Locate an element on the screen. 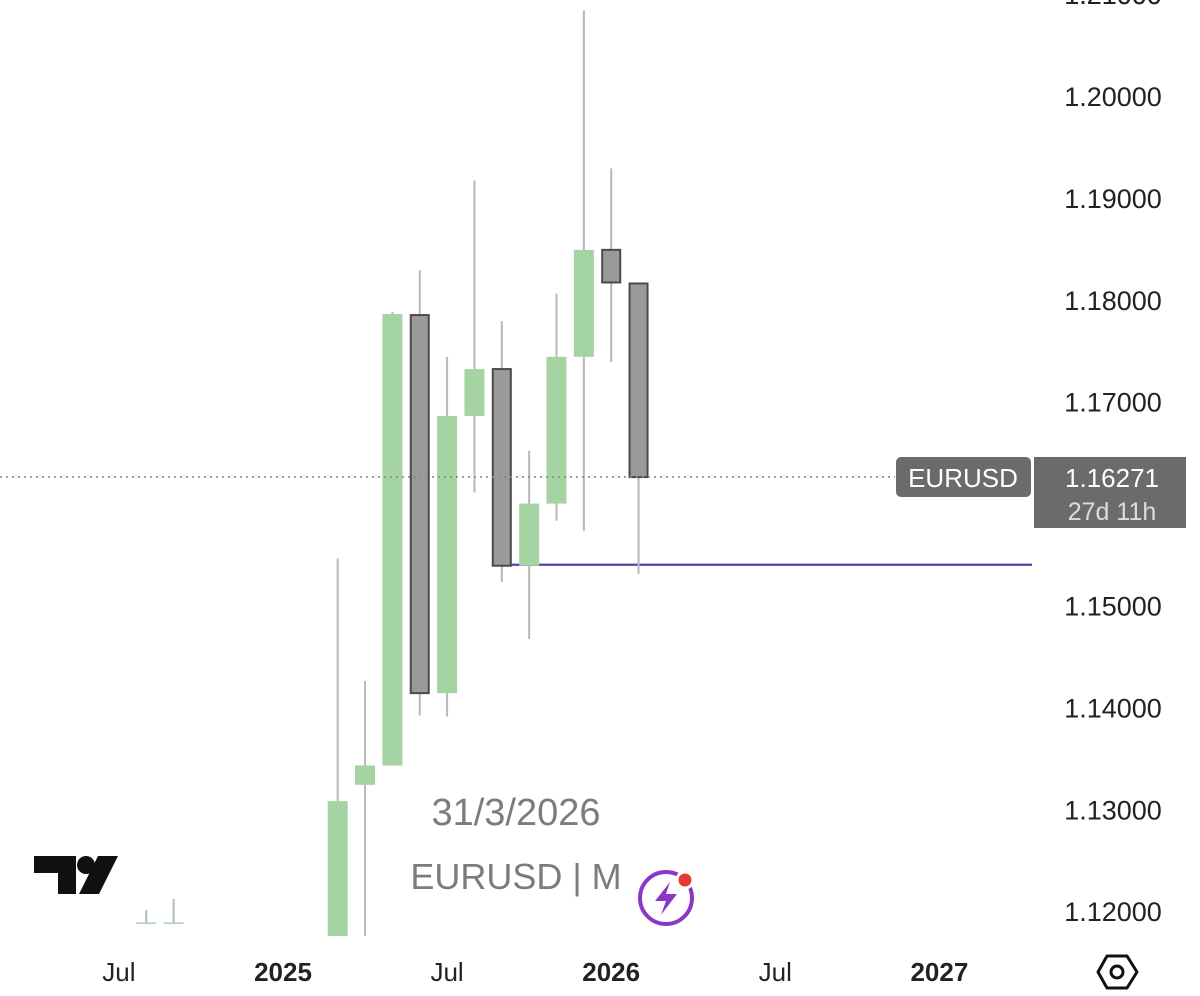  last-price-value: 1.16271 is located at coordinates (1112, 478).